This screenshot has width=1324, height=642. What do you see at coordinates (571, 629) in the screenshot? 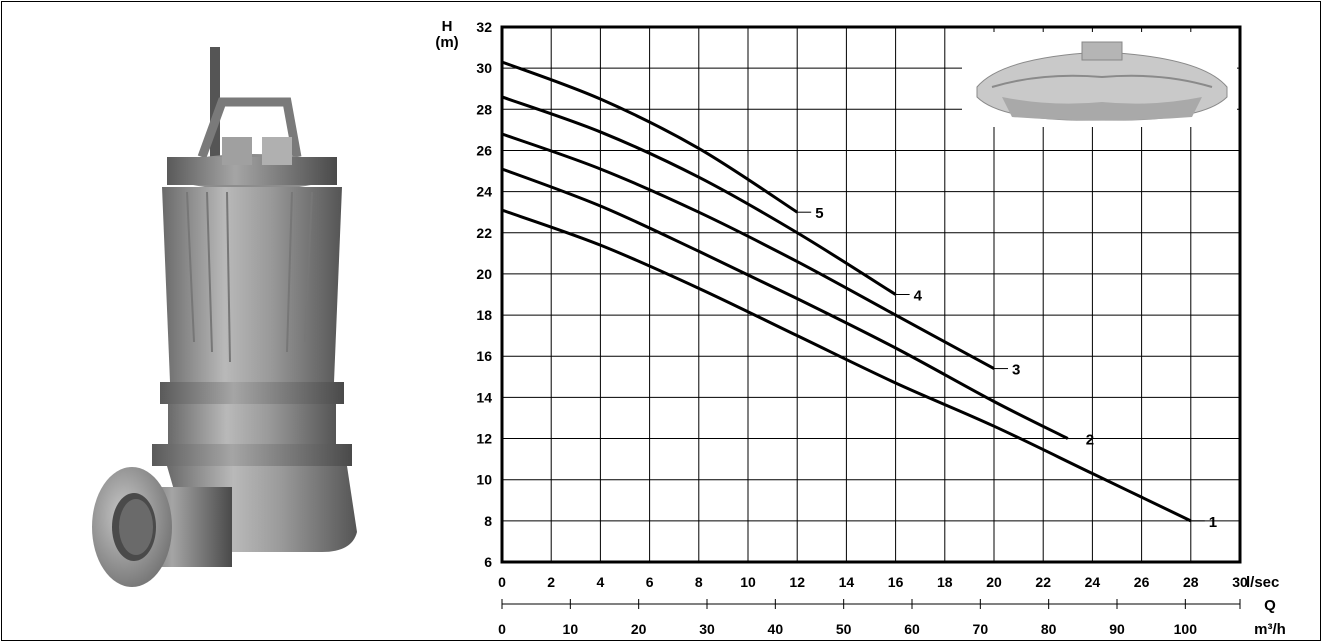
I see `x2-tick-label: 10` at bounding box center [571, 629].